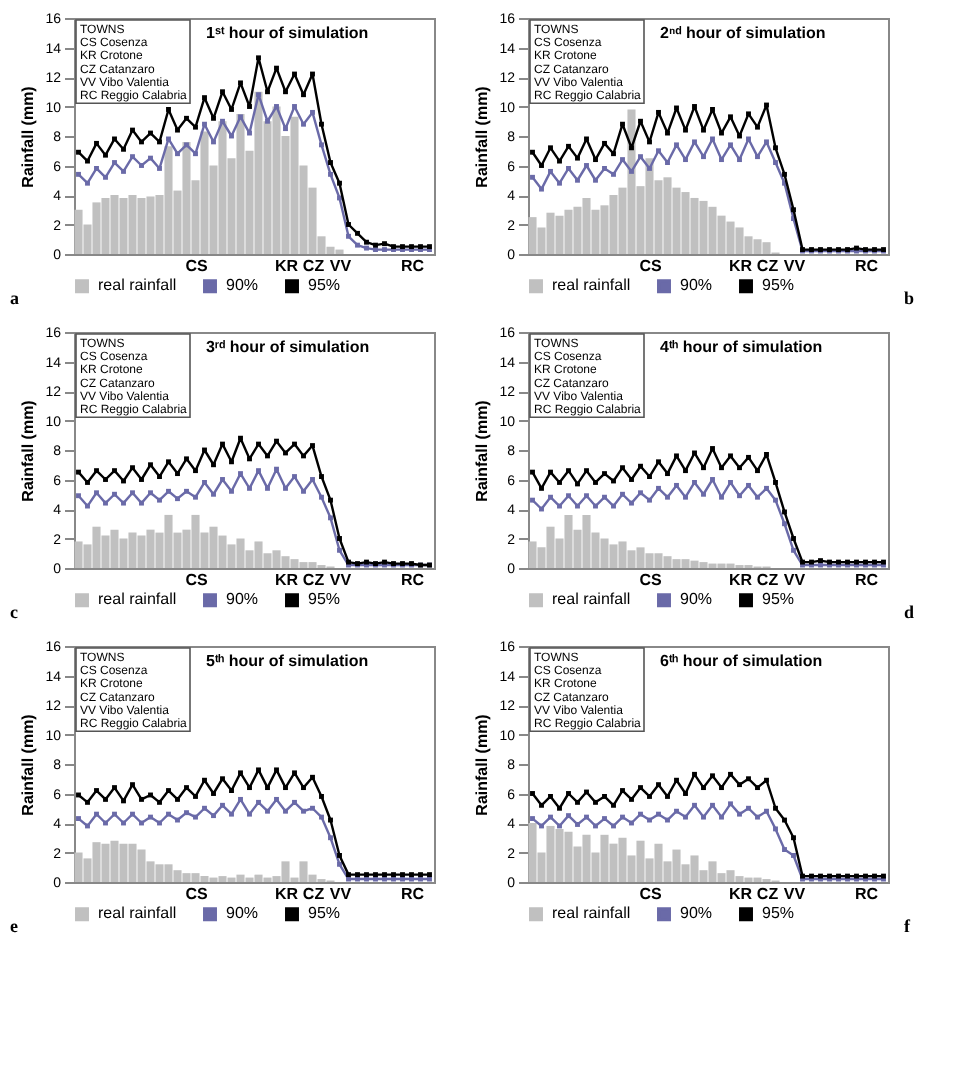 The width and height of the screenshot is (976, 1082). Describe the element at coordinates (288, 347) in the screenshot. I see `chart-title: 3ʳᵈ hour of simulation` at that location.